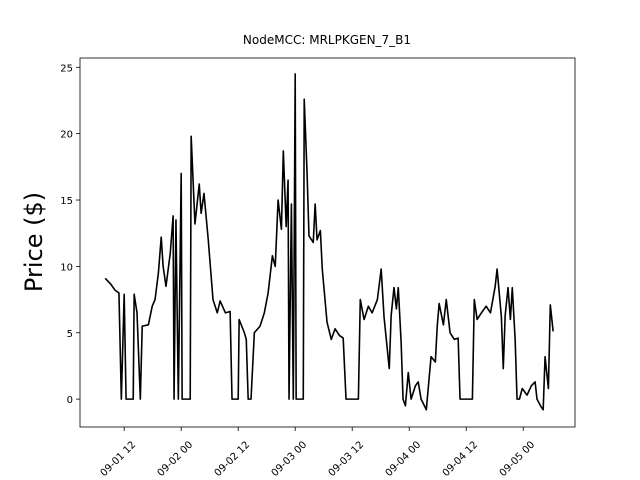  I want to click on y-axis-label: Price ($), so click(34, 242).